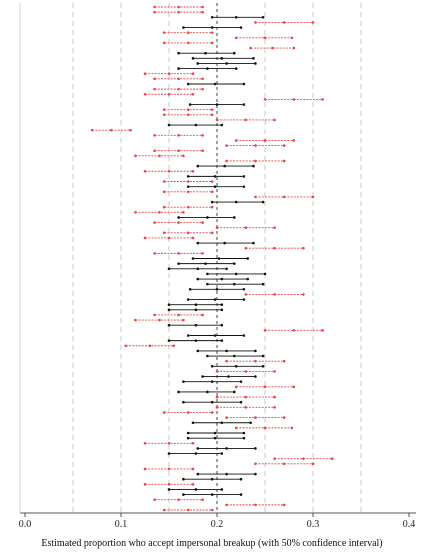 Image resolution: width=424 pixels, height=552 pixels. Describe the element at coordinates (313, 524) in the screenshot. I see `x-tick-label: 0.3` at that location.